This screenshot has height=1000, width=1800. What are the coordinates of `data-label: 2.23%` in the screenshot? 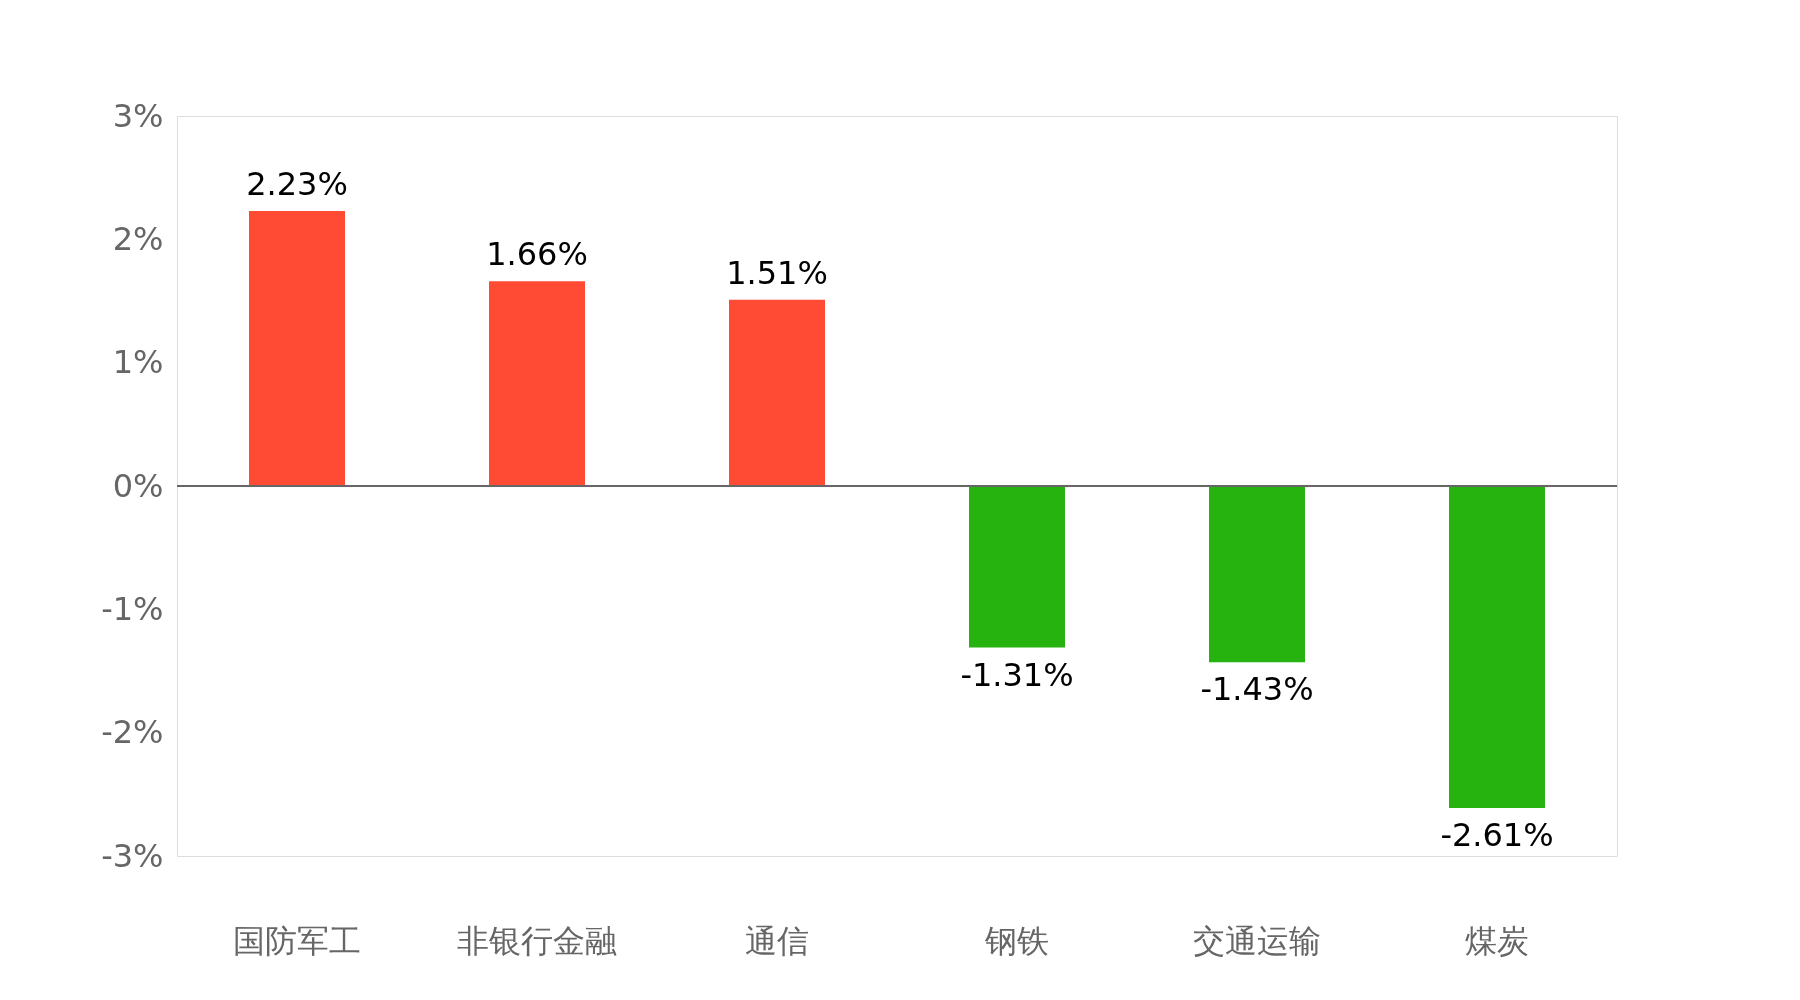 It's located at (297, 183).